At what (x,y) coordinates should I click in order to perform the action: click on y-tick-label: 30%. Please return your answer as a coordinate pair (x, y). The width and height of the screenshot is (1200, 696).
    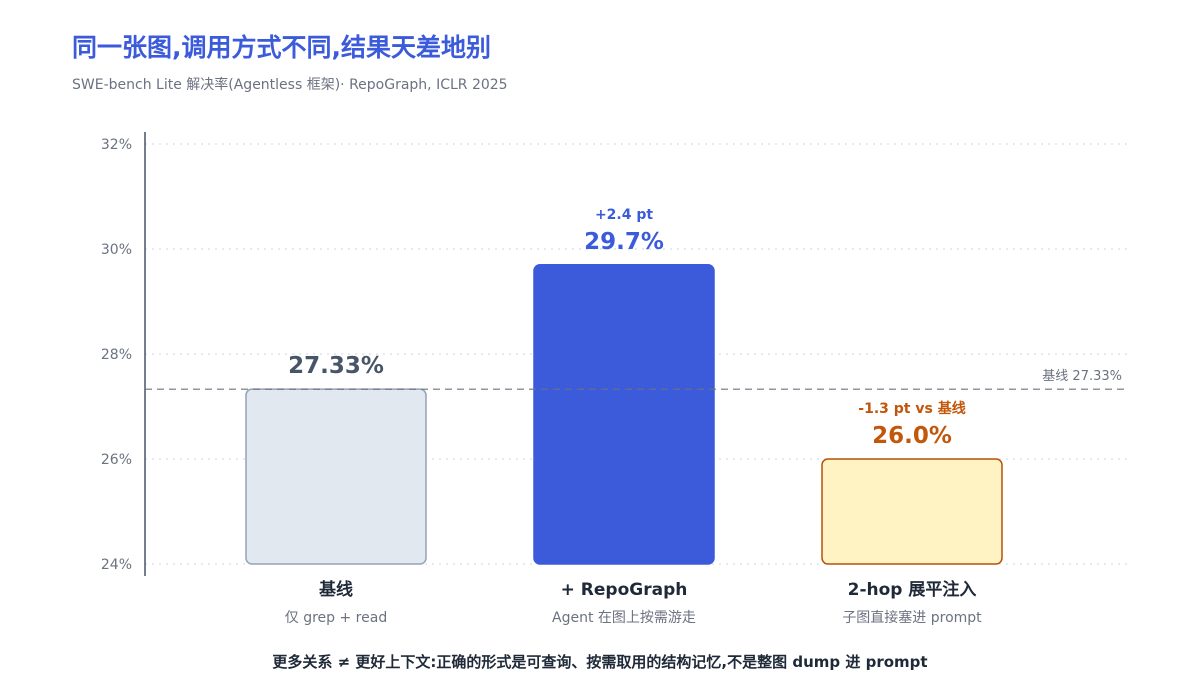
    Looking at the image, I should click on (116, 250).